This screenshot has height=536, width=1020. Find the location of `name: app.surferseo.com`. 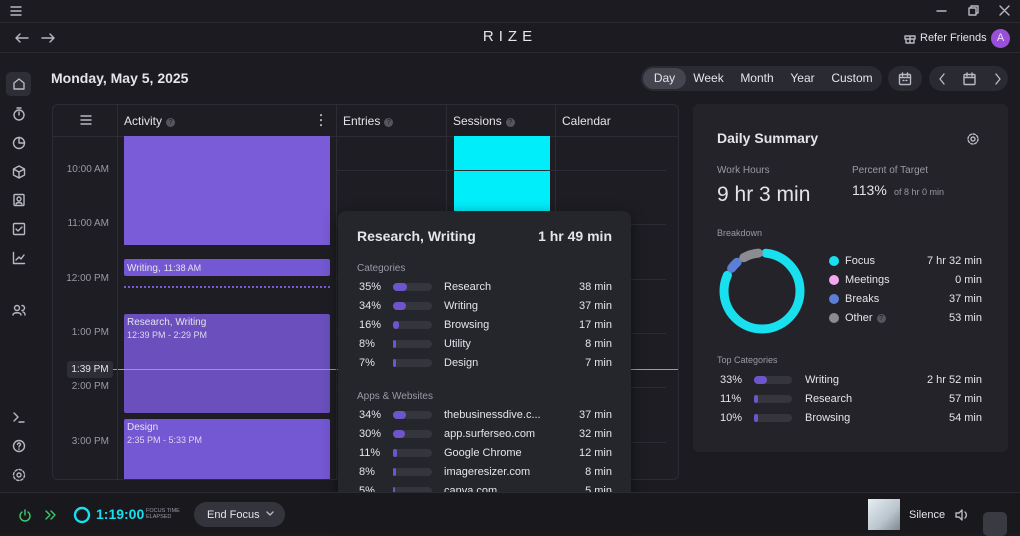

name: app.surferseo.com is located at coordinates (490, 434).